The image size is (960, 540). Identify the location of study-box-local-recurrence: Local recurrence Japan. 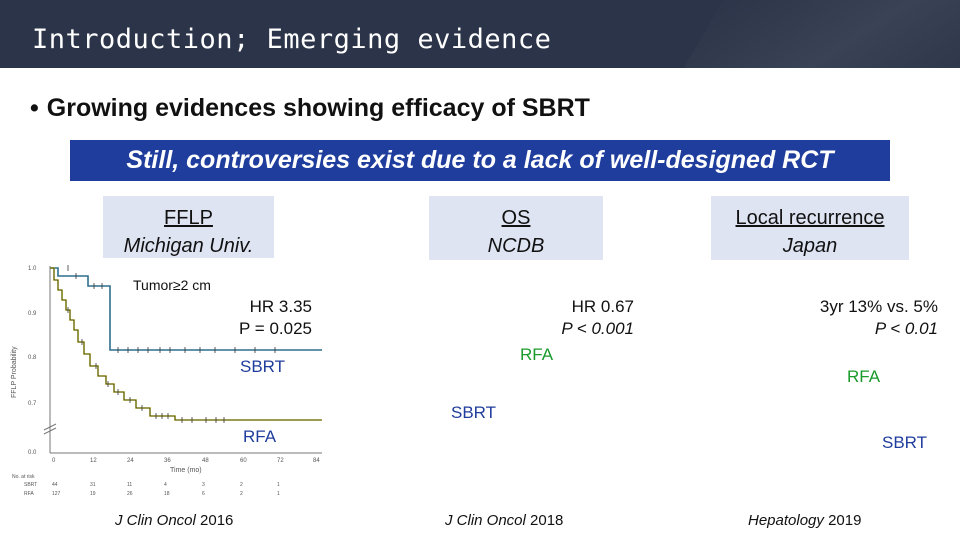
(810, 228).